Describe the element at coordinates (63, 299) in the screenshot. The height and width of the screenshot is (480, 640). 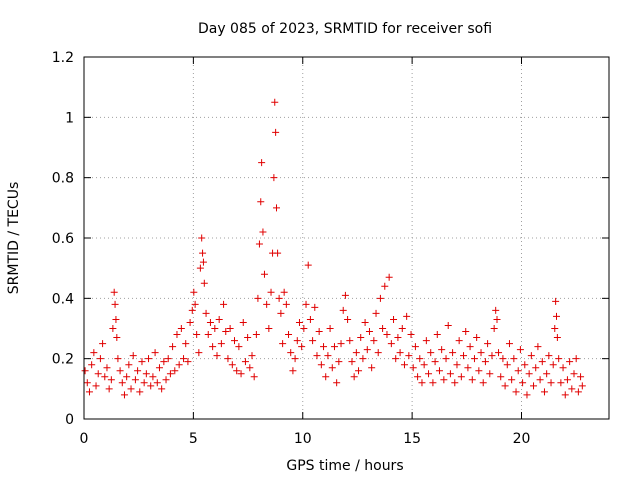
I see `y-tick-label: 0.4` at that location.